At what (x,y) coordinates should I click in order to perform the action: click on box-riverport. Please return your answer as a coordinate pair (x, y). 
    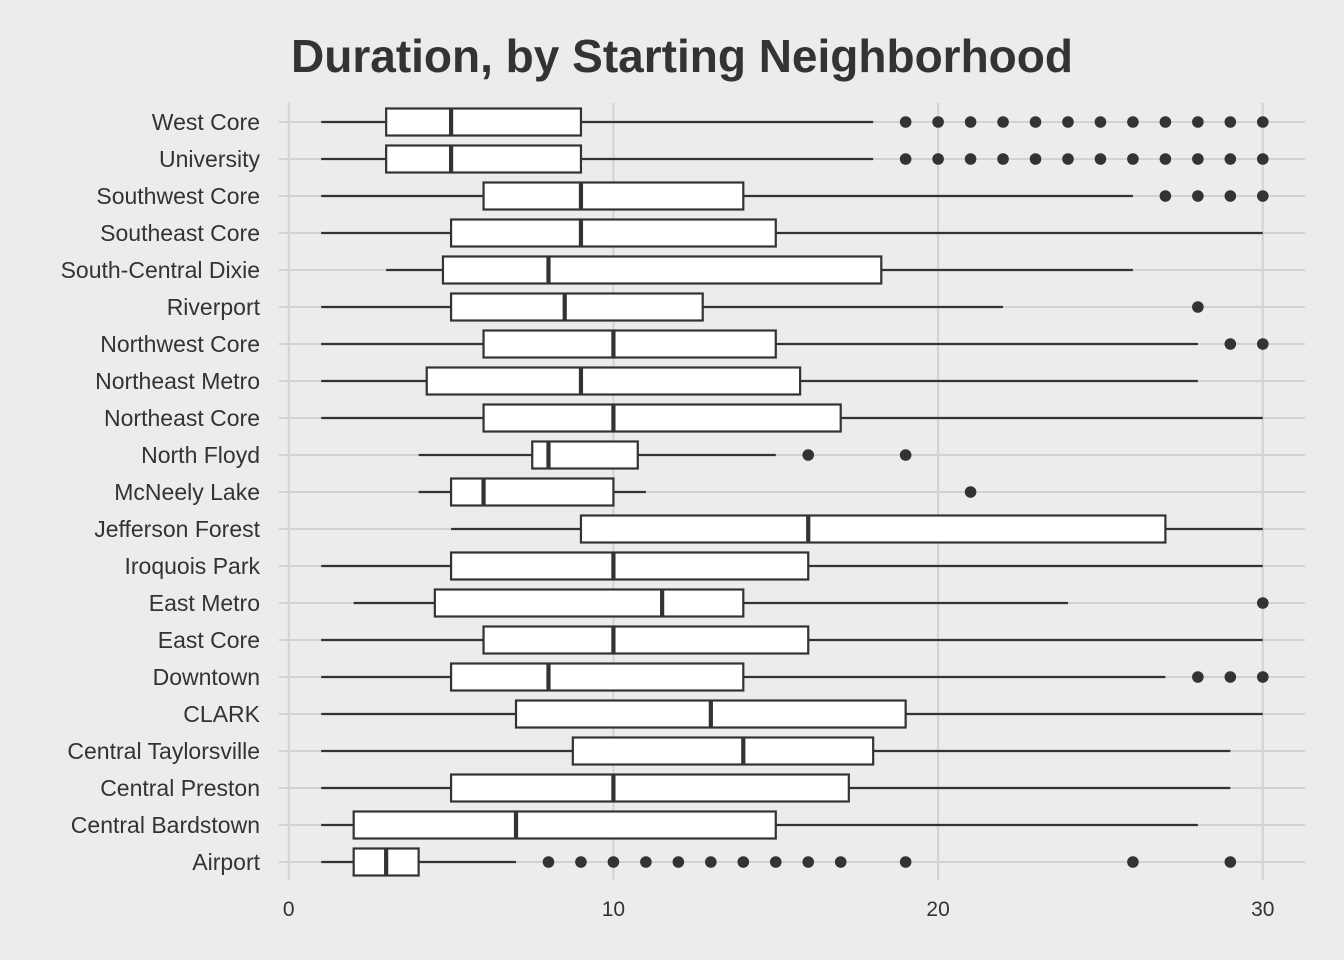
    Looking at the image, I should click on (762, 307).